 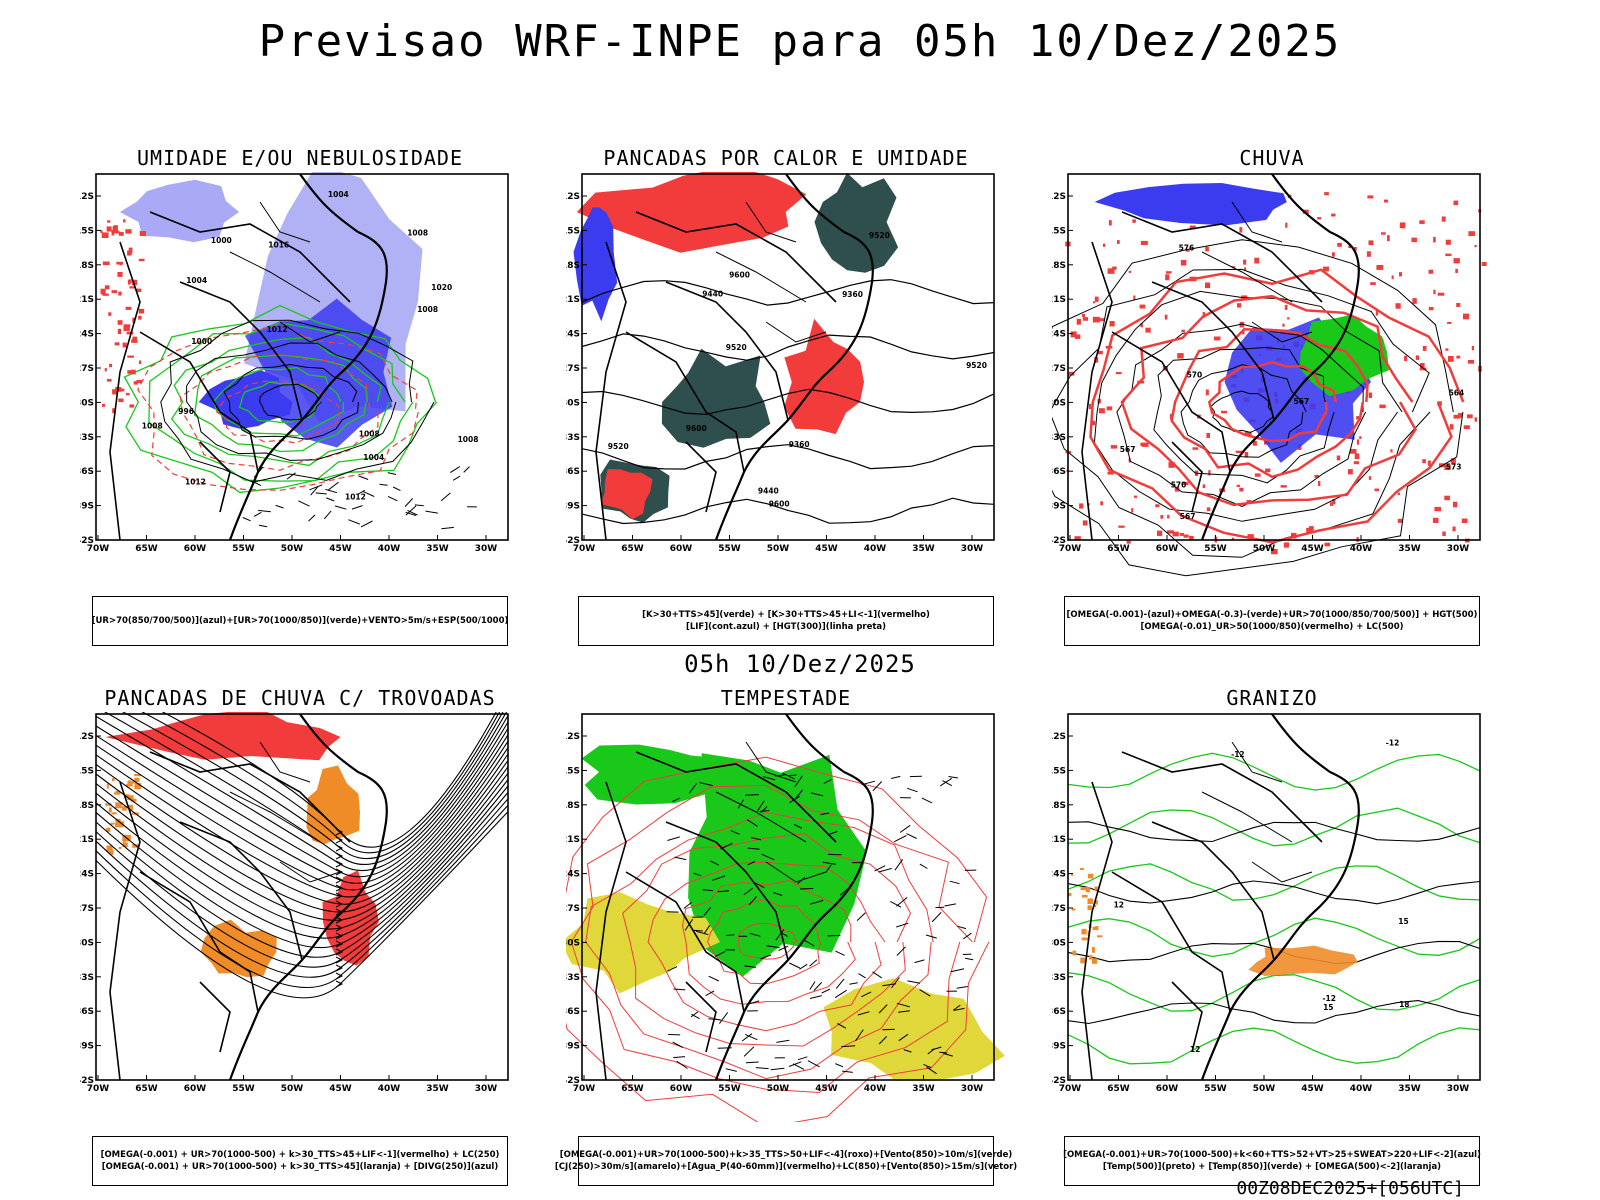 I want to click on lat-tick-label: 27S, so click(x=87, y=369).